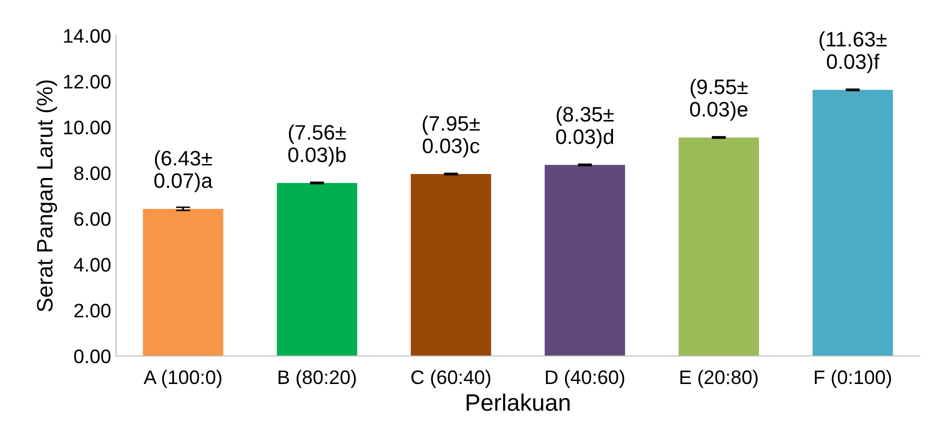 The height and width of the screenshot is (445, 929). What do you see at coordinates (92, 356) in the screenshot?
I see `y-tick-label: 0.00` at bounding box center [92, 356].